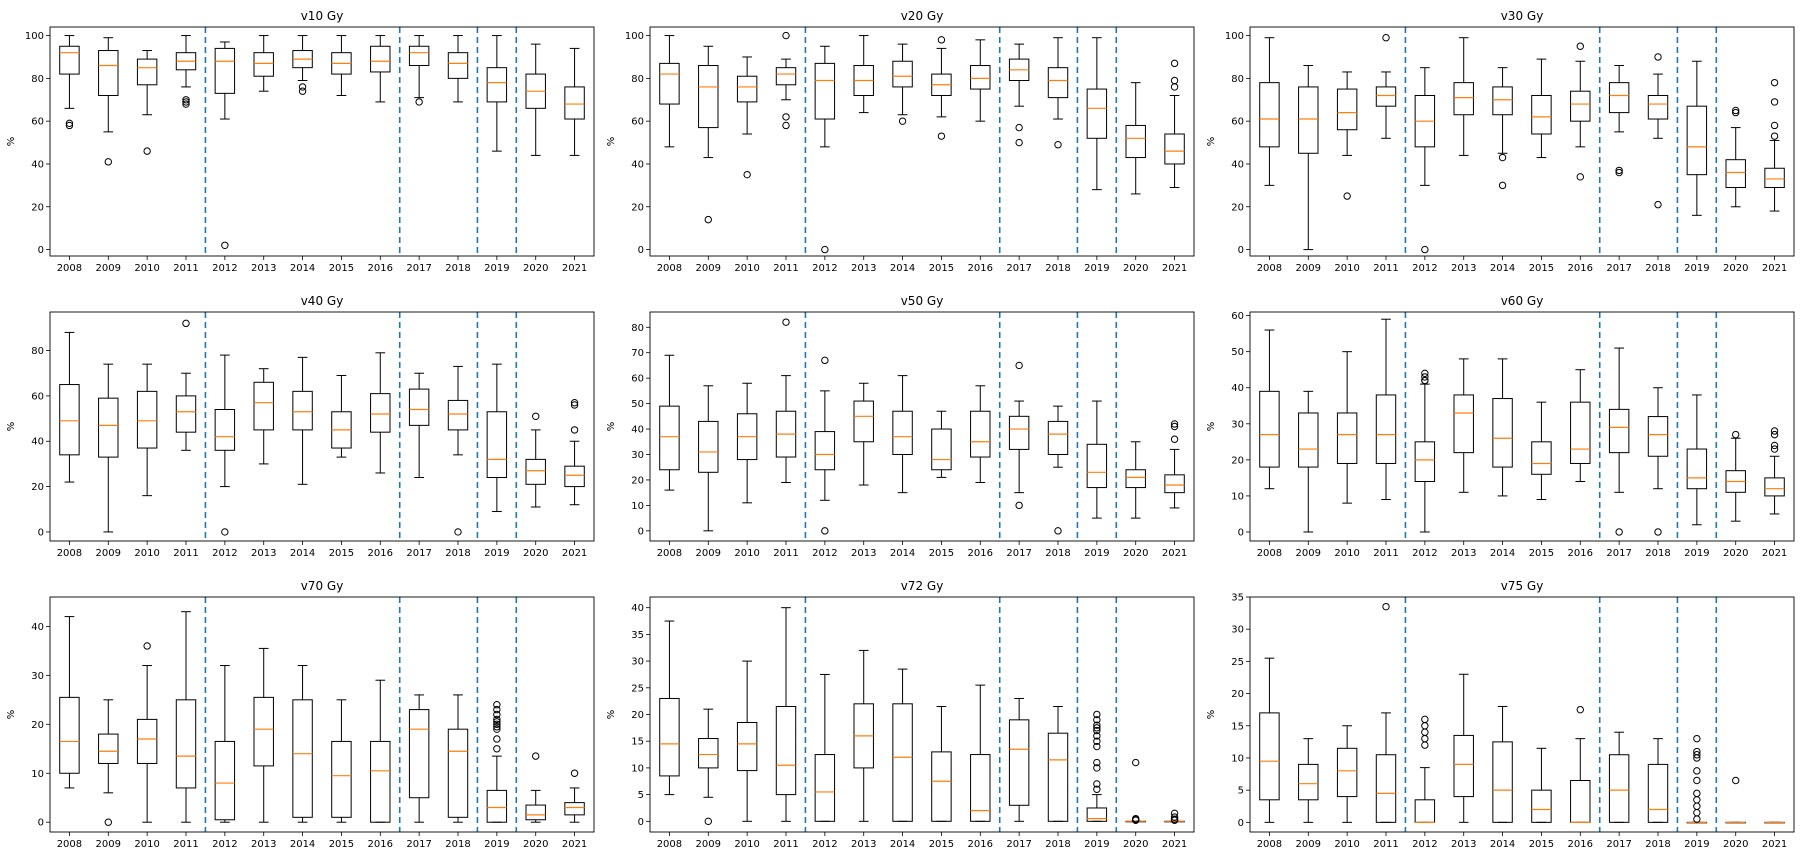 Image resolution: width=1800 pixels, height=864 pixels. I want to click on x-tick-label: 2014, so click(302, 844).